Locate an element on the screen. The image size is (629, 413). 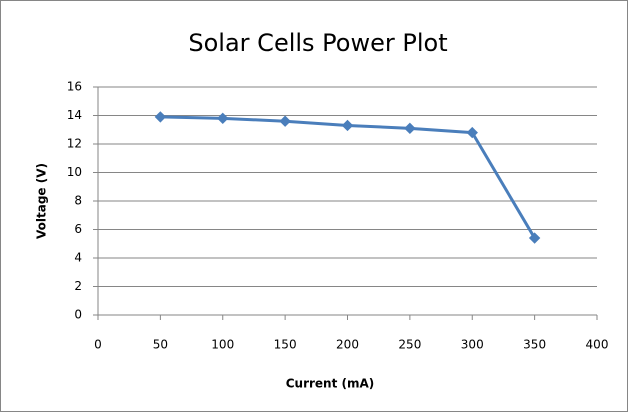
y-tick-label: 8 is located at coordinates (78, 201).